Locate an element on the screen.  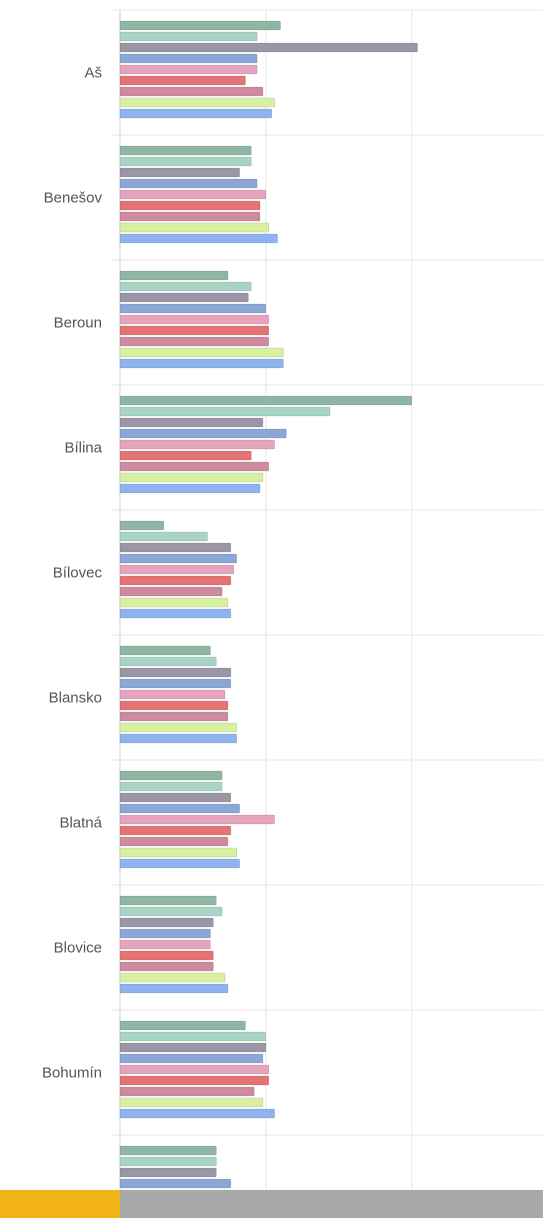
category-label: Blansko is located at coordinates (75, 698).